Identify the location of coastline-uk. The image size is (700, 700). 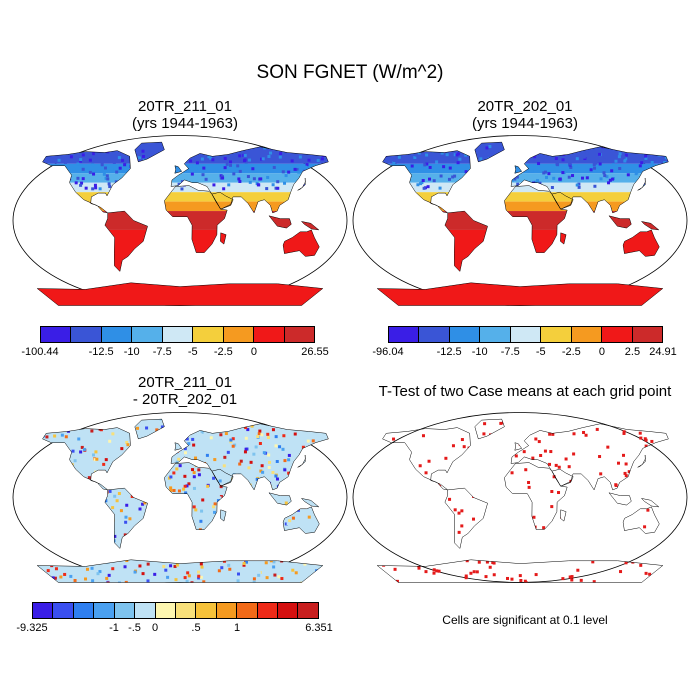
(178, 446).